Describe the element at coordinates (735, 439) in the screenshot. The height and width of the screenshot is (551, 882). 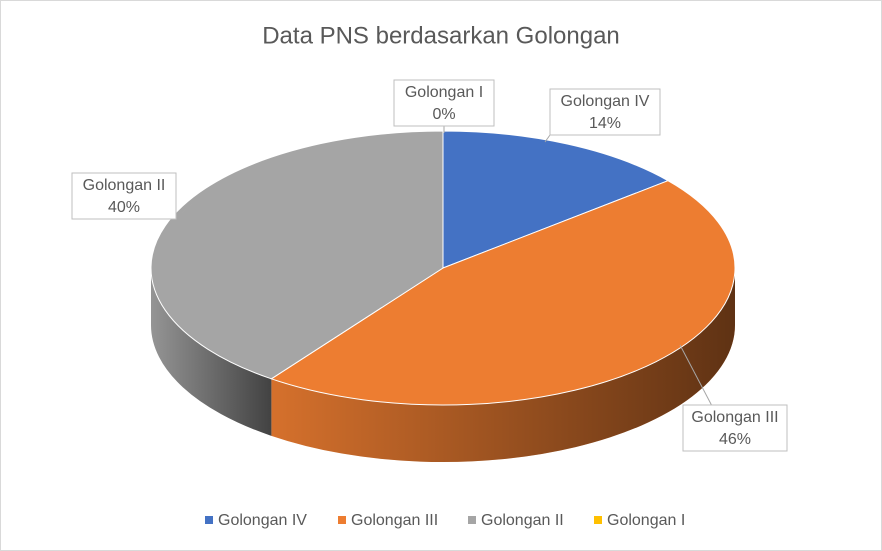
I see `label-value: 46%` at that location.